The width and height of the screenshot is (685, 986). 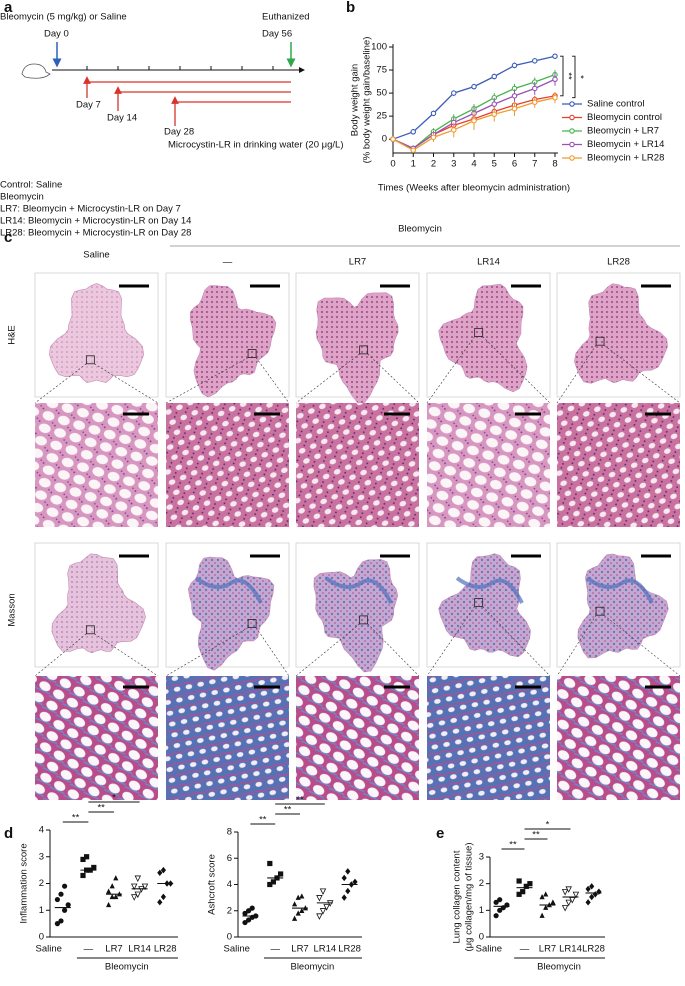 I want to click on group-def: Control: Saline, so click(x=31, y=185).